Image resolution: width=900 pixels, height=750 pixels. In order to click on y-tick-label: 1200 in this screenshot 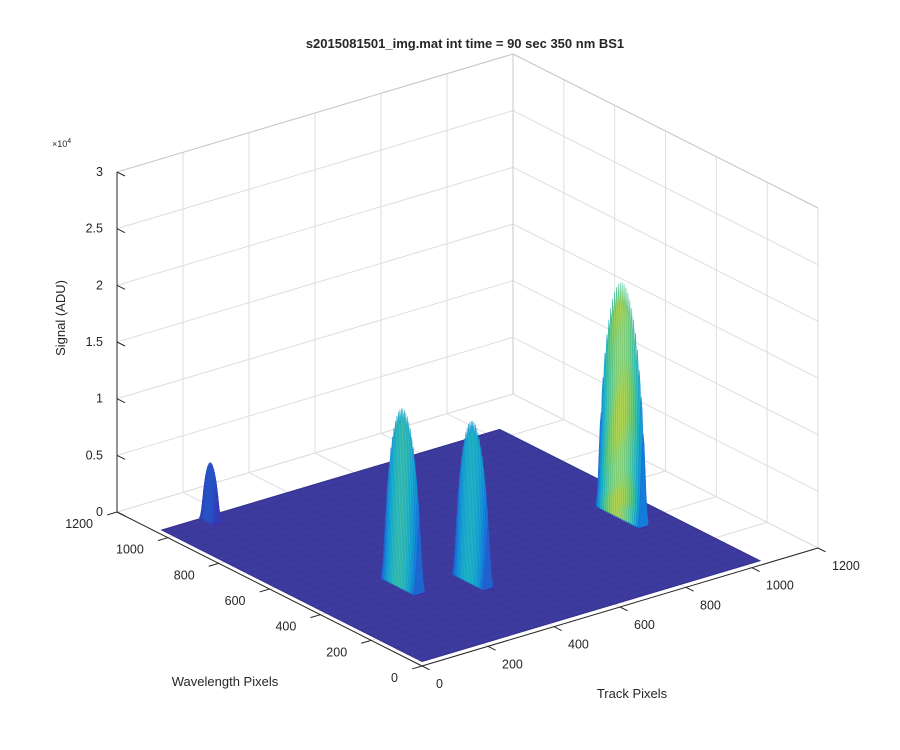, I will do `click(79, 524)`.